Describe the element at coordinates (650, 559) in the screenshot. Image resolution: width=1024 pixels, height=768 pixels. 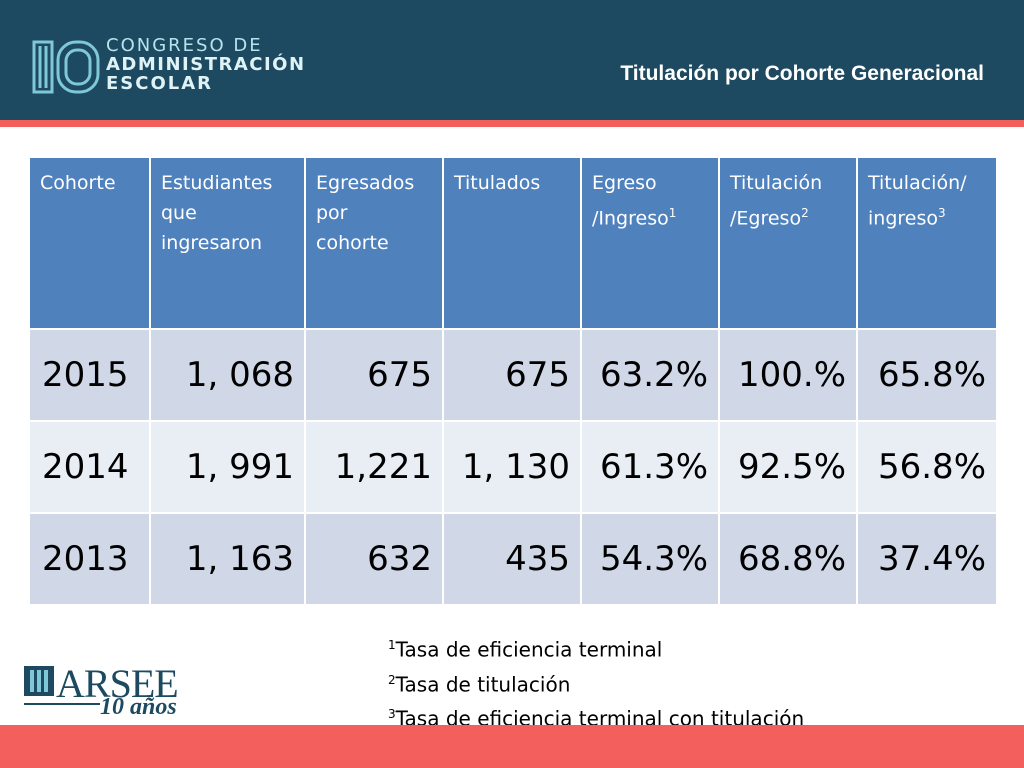
I see `table-cell: 54.3%` at that location.